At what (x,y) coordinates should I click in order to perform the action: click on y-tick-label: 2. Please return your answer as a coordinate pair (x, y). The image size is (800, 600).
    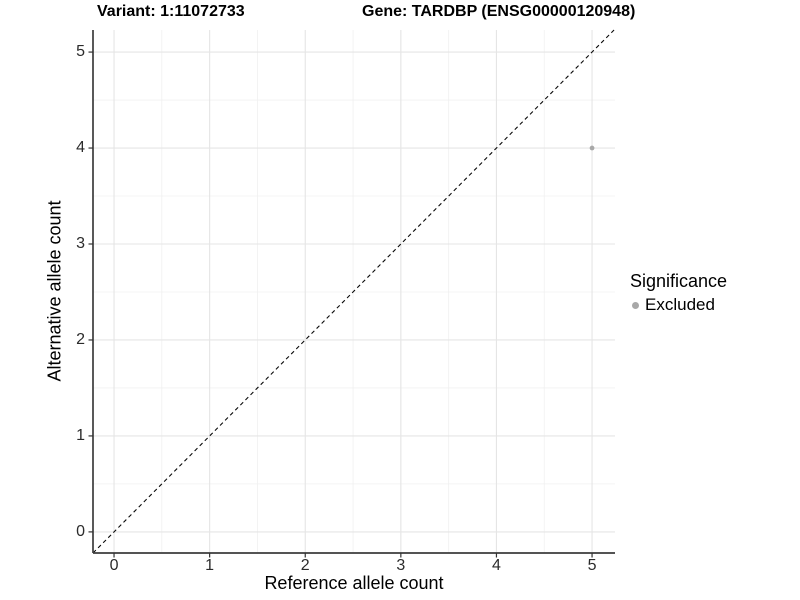
    Looking at the image, I should click on (80, 339).